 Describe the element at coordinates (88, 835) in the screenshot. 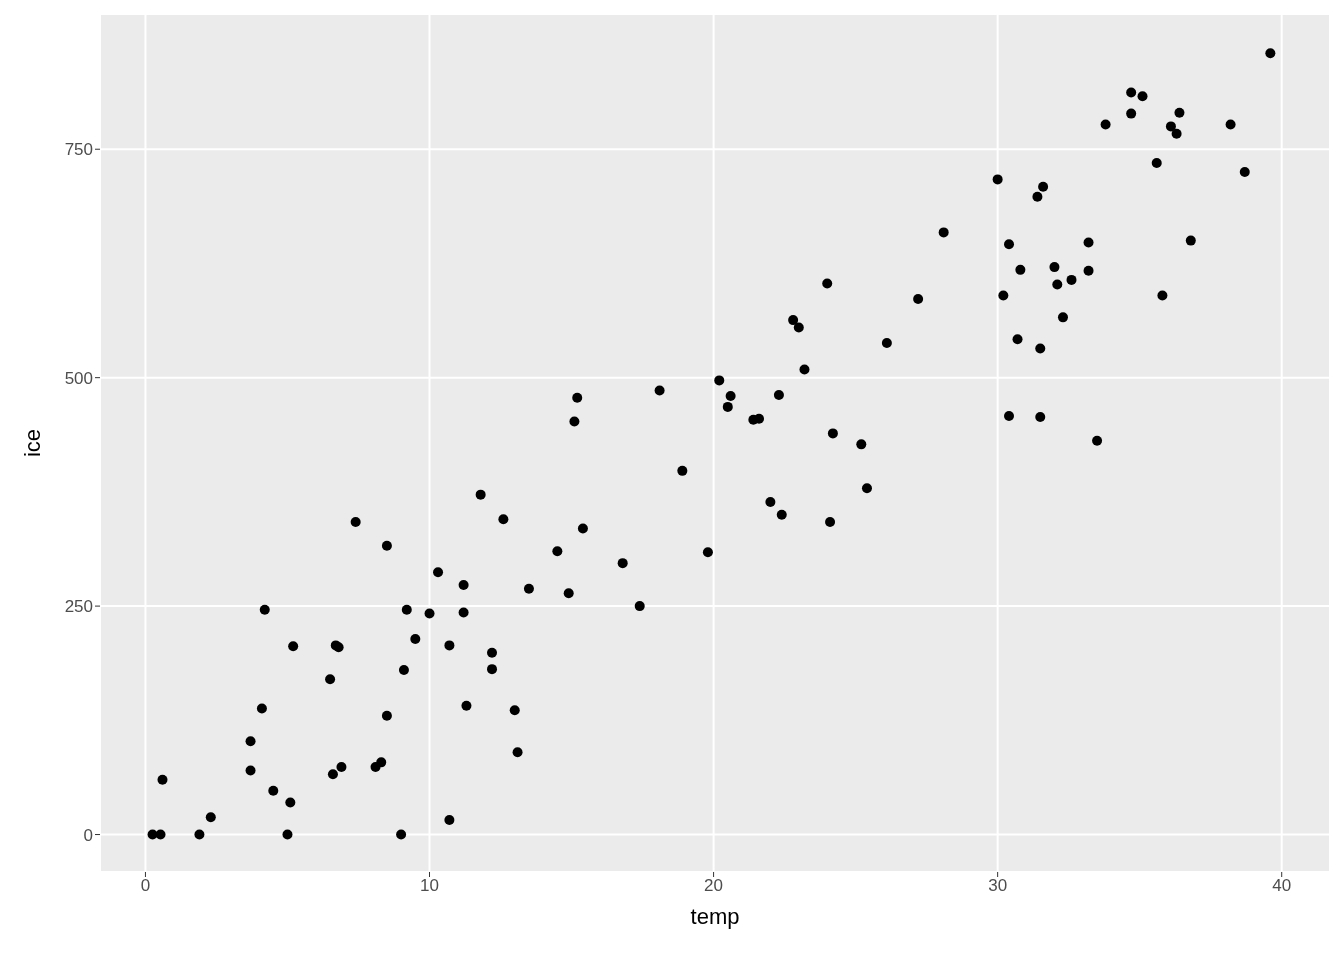

I see `y-tick-label: 0` at that location.